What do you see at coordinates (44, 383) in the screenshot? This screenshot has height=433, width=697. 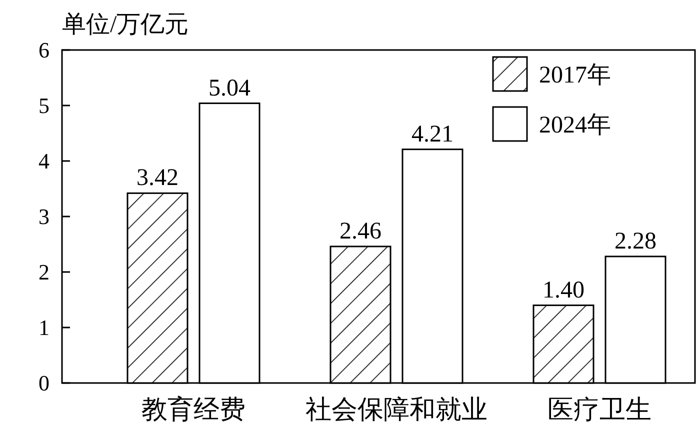 I see `y-tick-label: 0` at bounding box center [44, 383].